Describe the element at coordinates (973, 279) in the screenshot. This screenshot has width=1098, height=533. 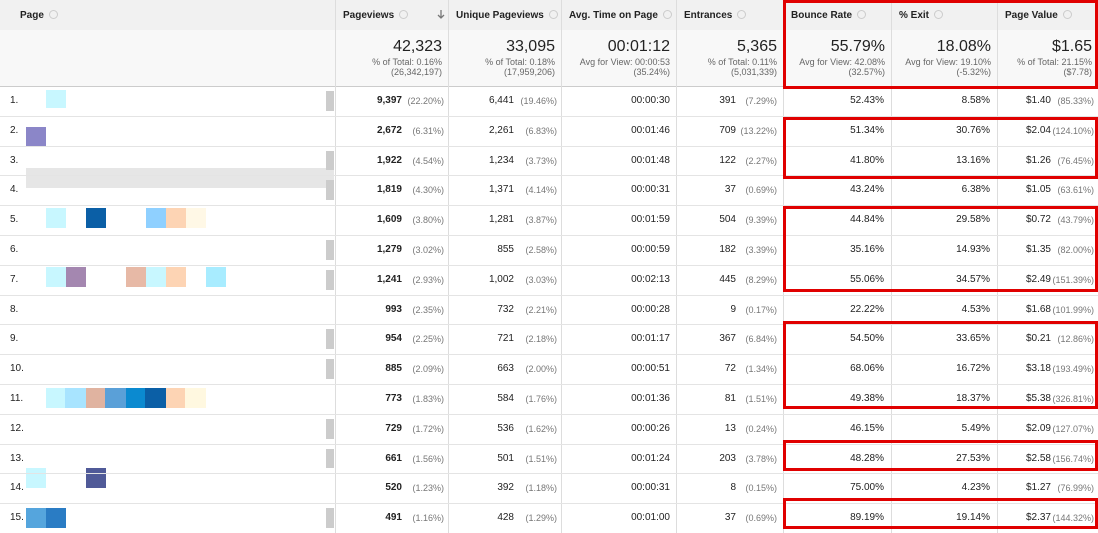
I see `exit-rate: 34.57%` at that location.